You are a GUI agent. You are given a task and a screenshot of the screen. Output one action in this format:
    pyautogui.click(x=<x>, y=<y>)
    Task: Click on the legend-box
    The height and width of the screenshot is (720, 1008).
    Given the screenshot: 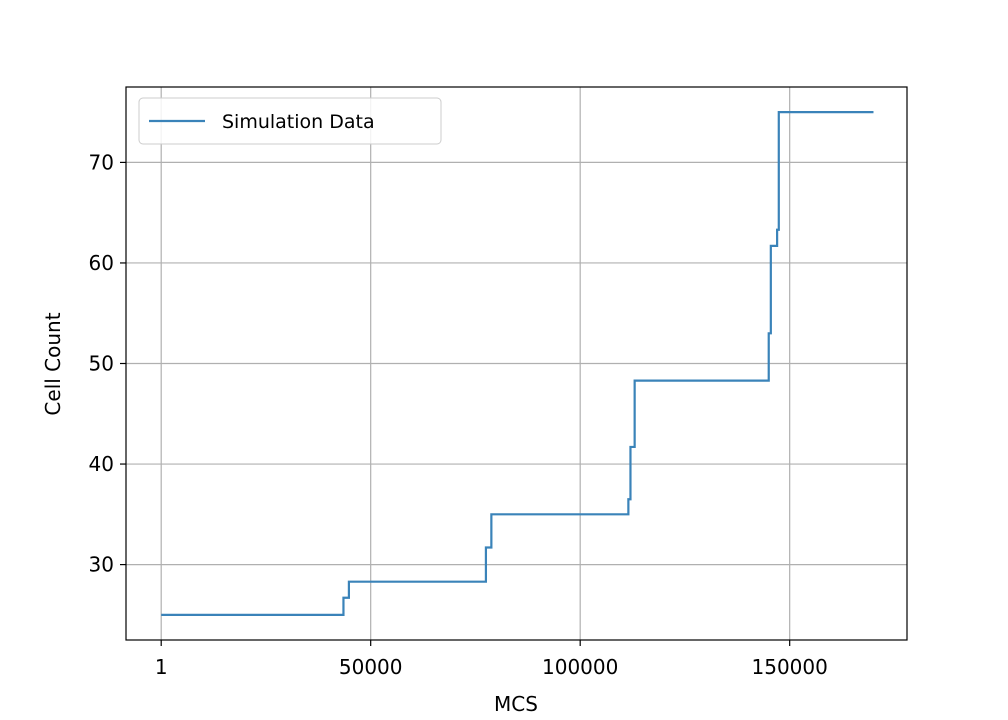 What is the action you would take?
    pyautogui.click(x=290, y=121)
    